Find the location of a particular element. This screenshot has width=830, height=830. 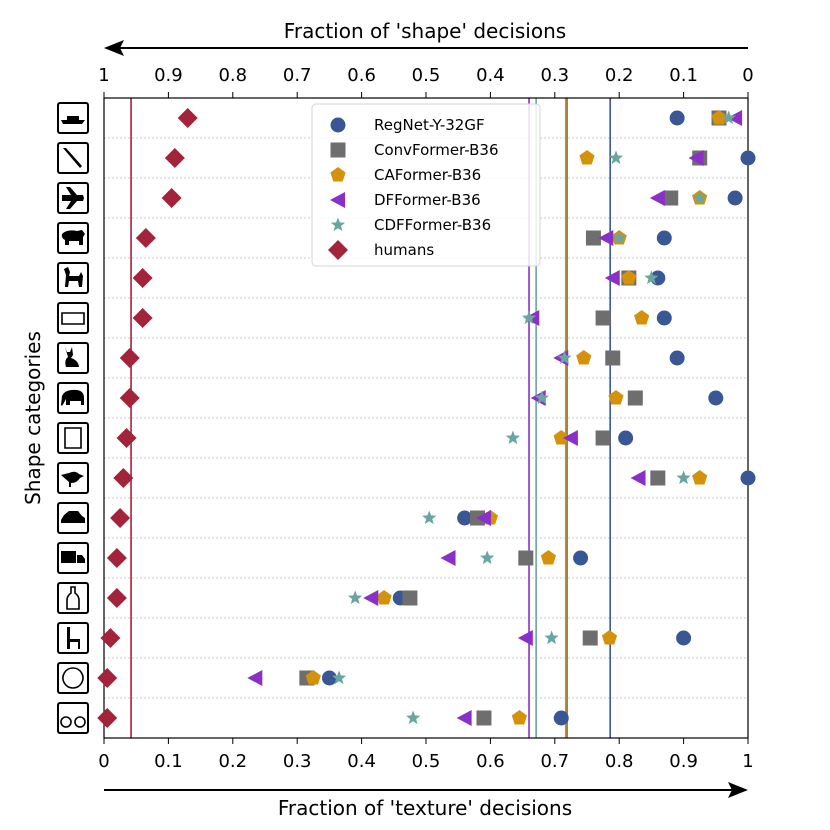

point-convformer-b36-cat is located at coordinates (613, 358).